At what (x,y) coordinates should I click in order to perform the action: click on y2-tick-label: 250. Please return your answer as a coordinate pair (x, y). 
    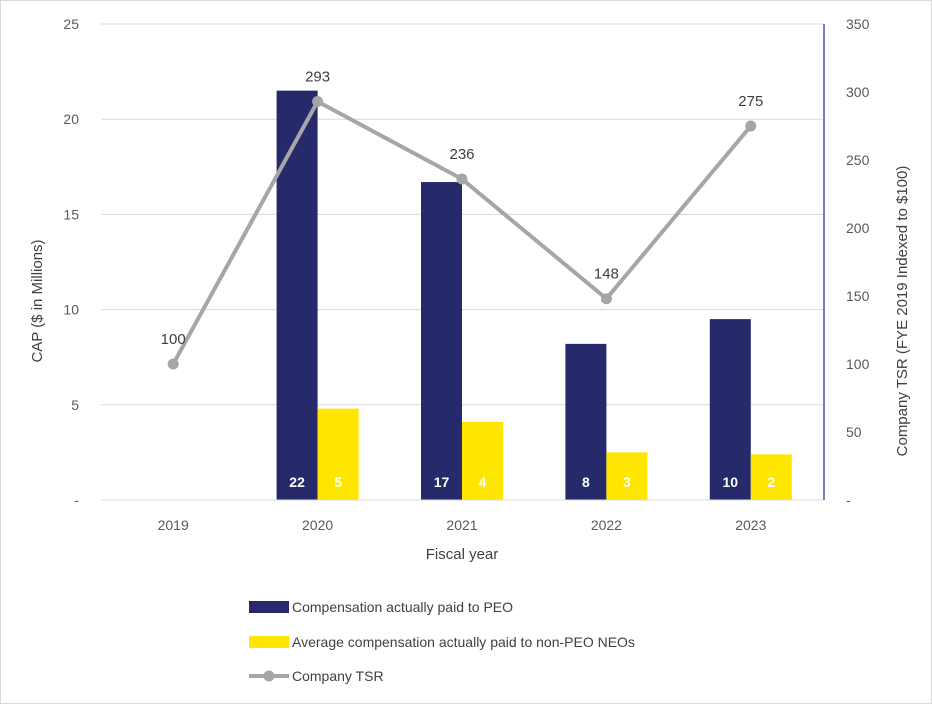
    Looking at the image, I should click on (858, 160).